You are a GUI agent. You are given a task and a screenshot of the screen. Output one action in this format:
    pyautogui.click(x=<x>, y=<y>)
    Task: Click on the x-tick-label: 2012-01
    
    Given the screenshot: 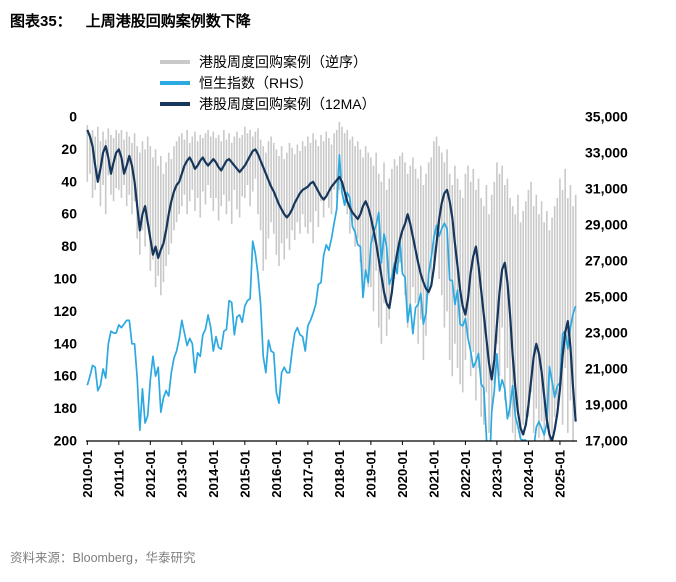 What is the action you would take?
    pyautogui.click(x=150, y=474)
    